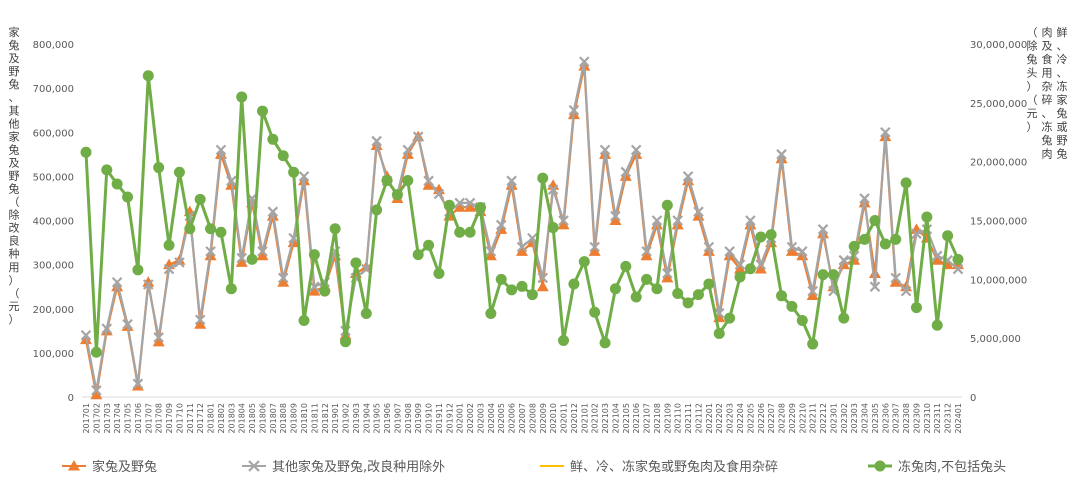 Image resolution: width=1080 pixels, height=500 pixels. Describe the element at coordinates (53, 89) in the screenshot. I see `left-axis-tick-label: 700,000` at that location.